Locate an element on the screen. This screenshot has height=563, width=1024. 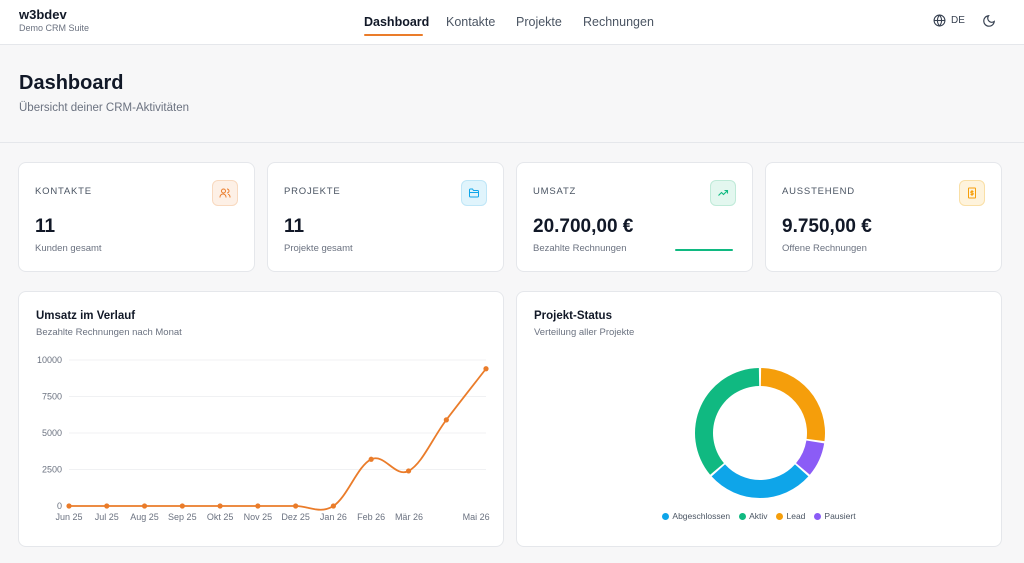
theme-toggle-button is located at coordinates (989, 23).